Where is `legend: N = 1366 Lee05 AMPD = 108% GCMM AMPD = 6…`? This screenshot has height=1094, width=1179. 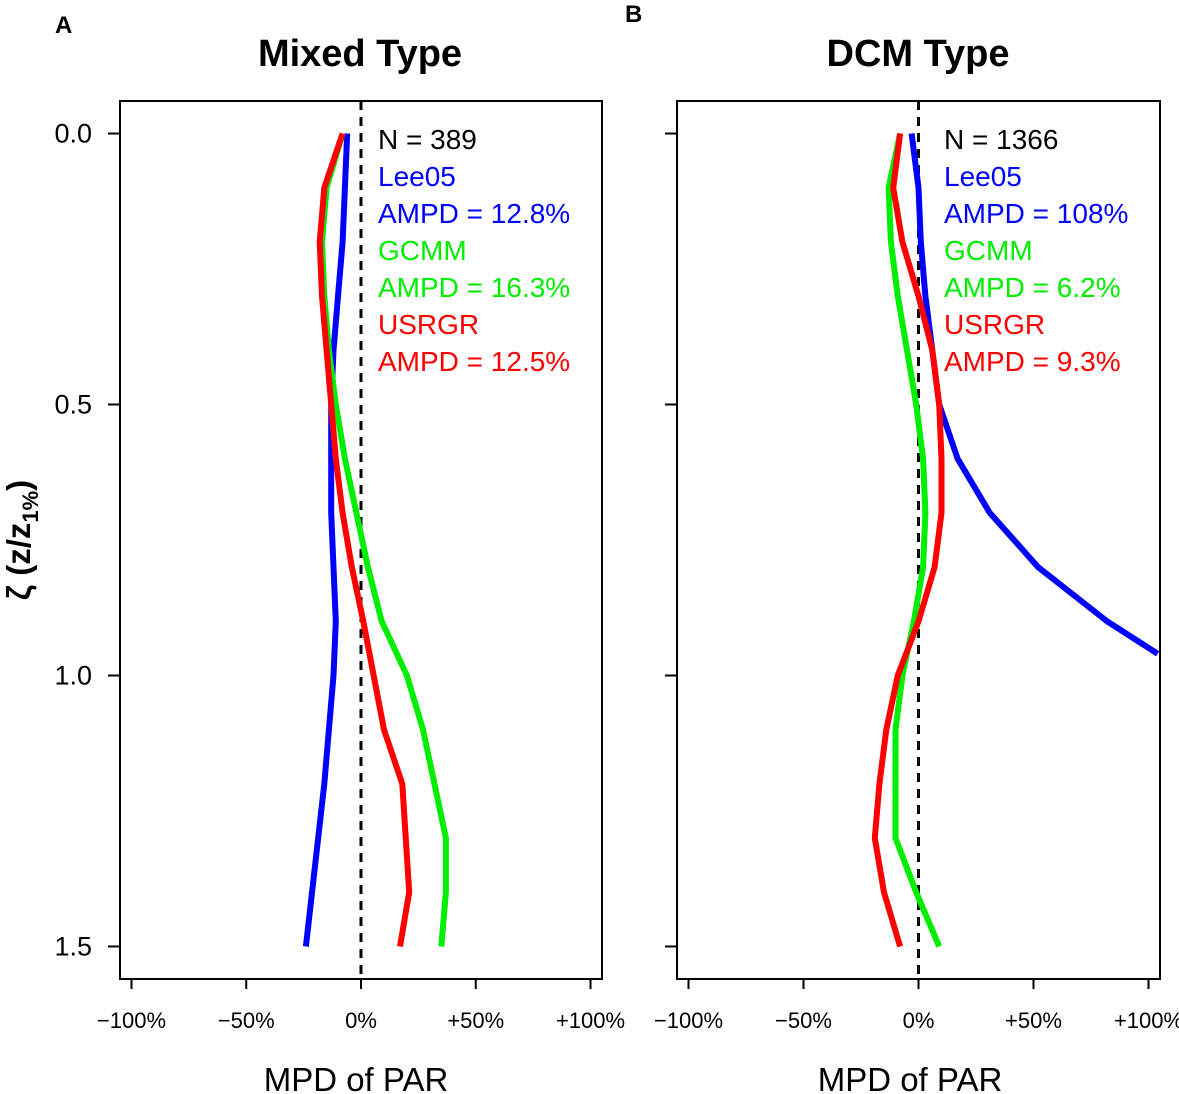 legend: N = 1366 Lee05 AMPD = 108% GCMM AMPD = 6… is located at coordinates (1036, 250).